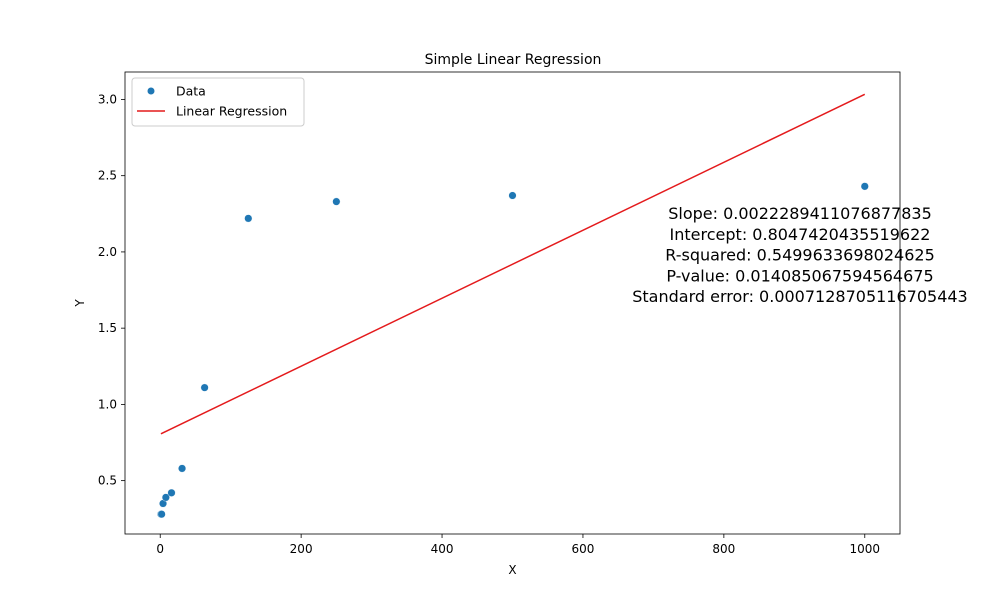 This screenshot has width=1000, height=600. Describe the element at coordinates (301, 549) in the screenshot. I see `x-tick-label: 200` at that location.